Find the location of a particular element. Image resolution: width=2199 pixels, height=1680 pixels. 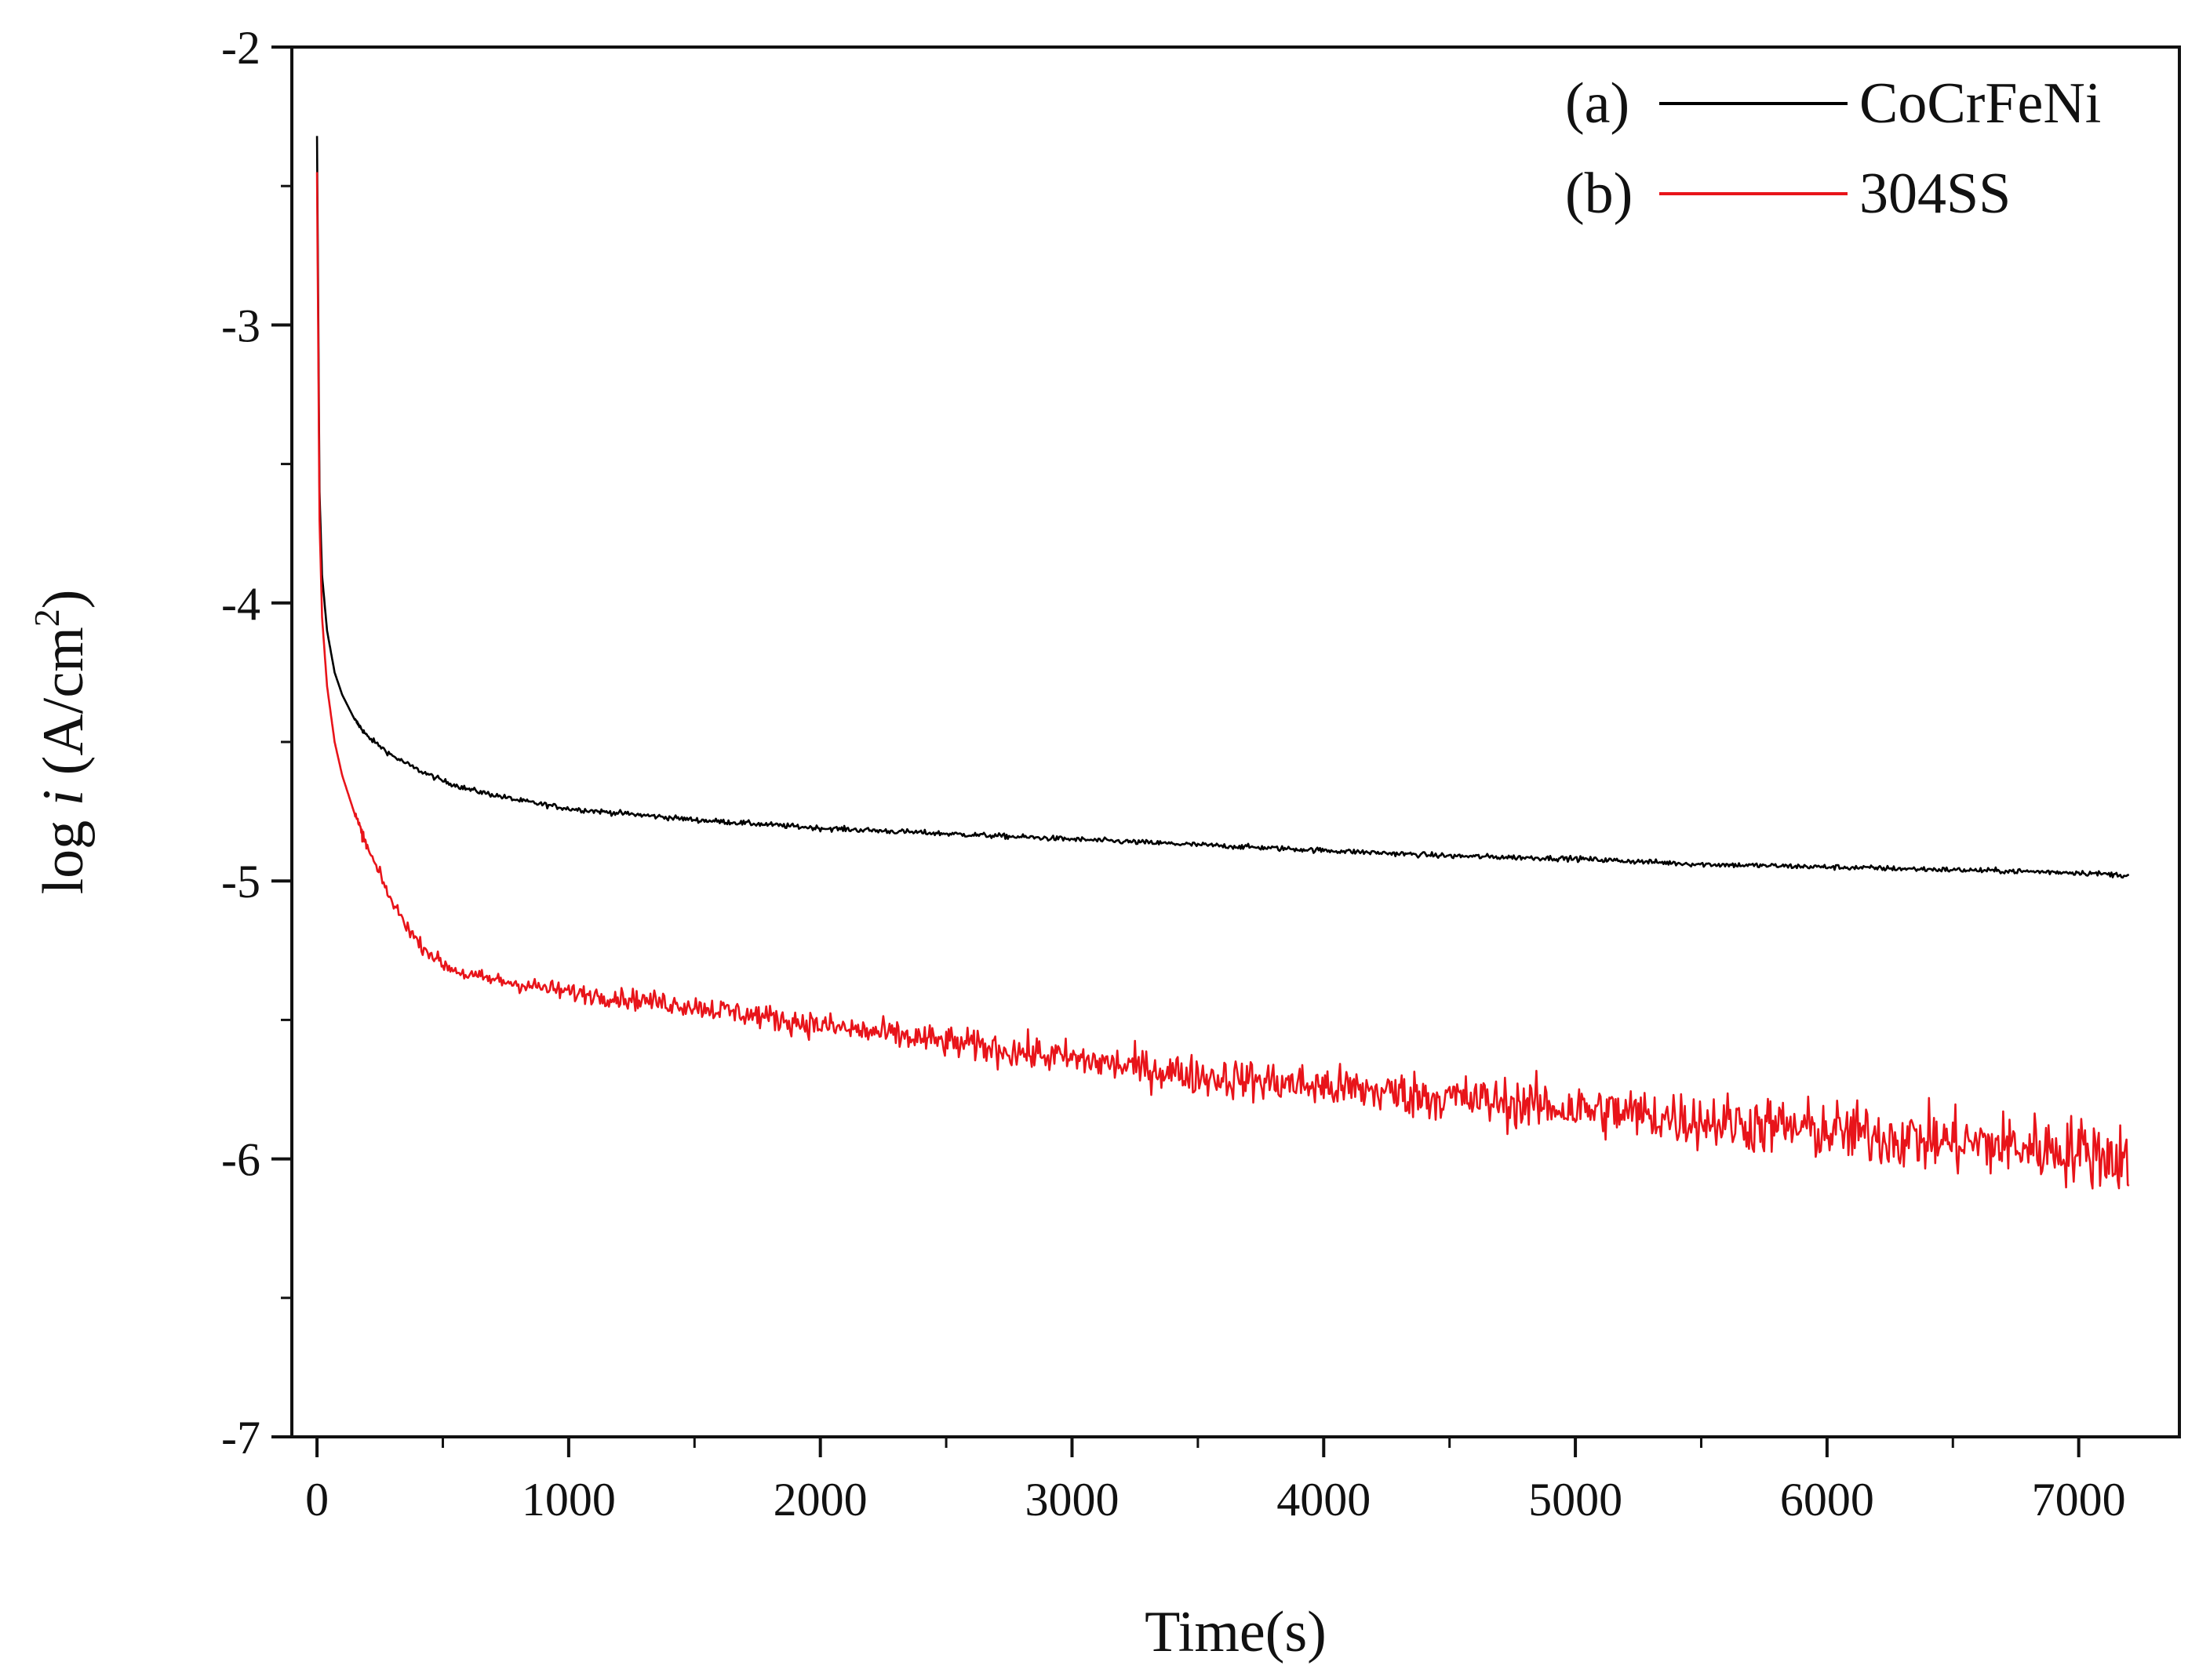

legend-entry-304ss: (b) 304SS is located at coordinates (1788, 194).